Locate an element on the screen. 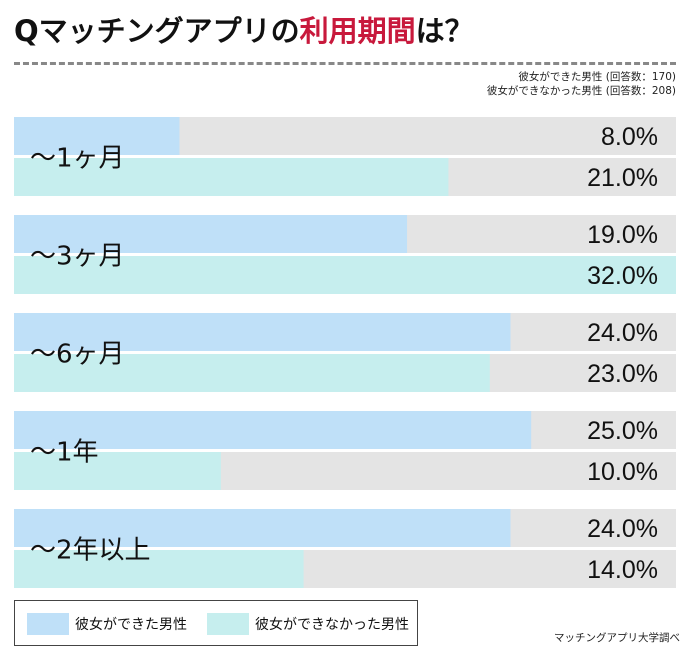  legend-item-not-dated: 彼女ができなかった男性 is located at coordinates (308, 624).